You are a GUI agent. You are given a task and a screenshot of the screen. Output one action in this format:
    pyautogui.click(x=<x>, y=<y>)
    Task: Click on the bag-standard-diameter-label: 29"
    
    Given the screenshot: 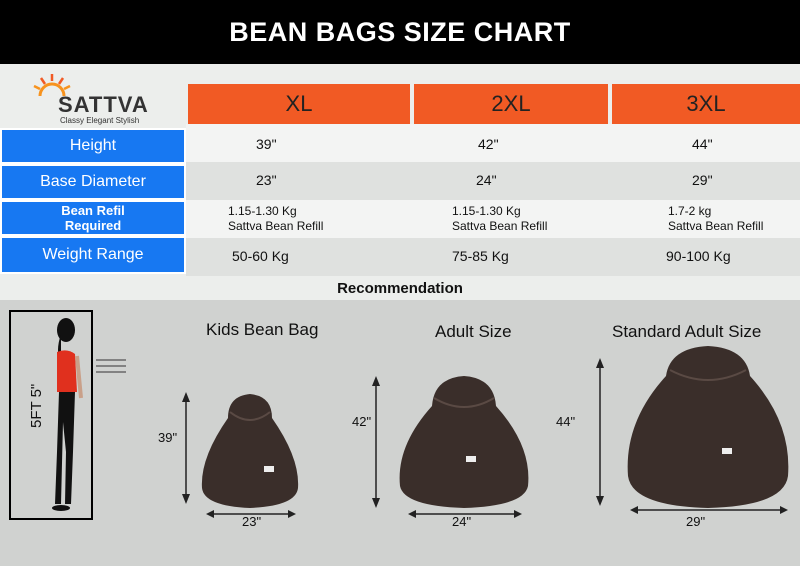 What is the action you would take?
    pyautogui.click(x=696, y=521)
    